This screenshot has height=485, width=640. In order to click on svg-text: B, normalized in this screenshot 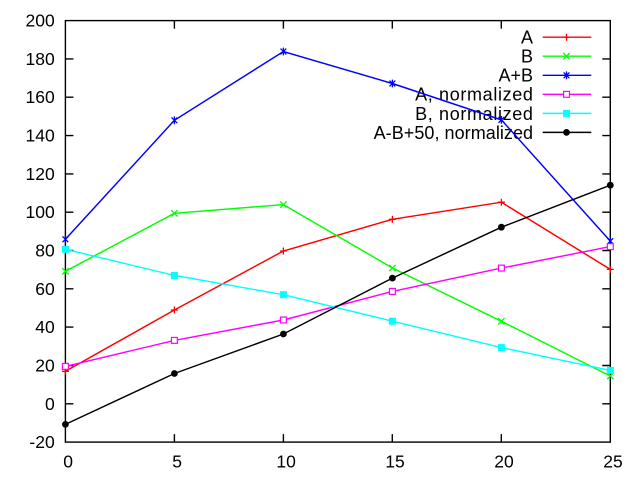, I will do `click(474, 114)`.